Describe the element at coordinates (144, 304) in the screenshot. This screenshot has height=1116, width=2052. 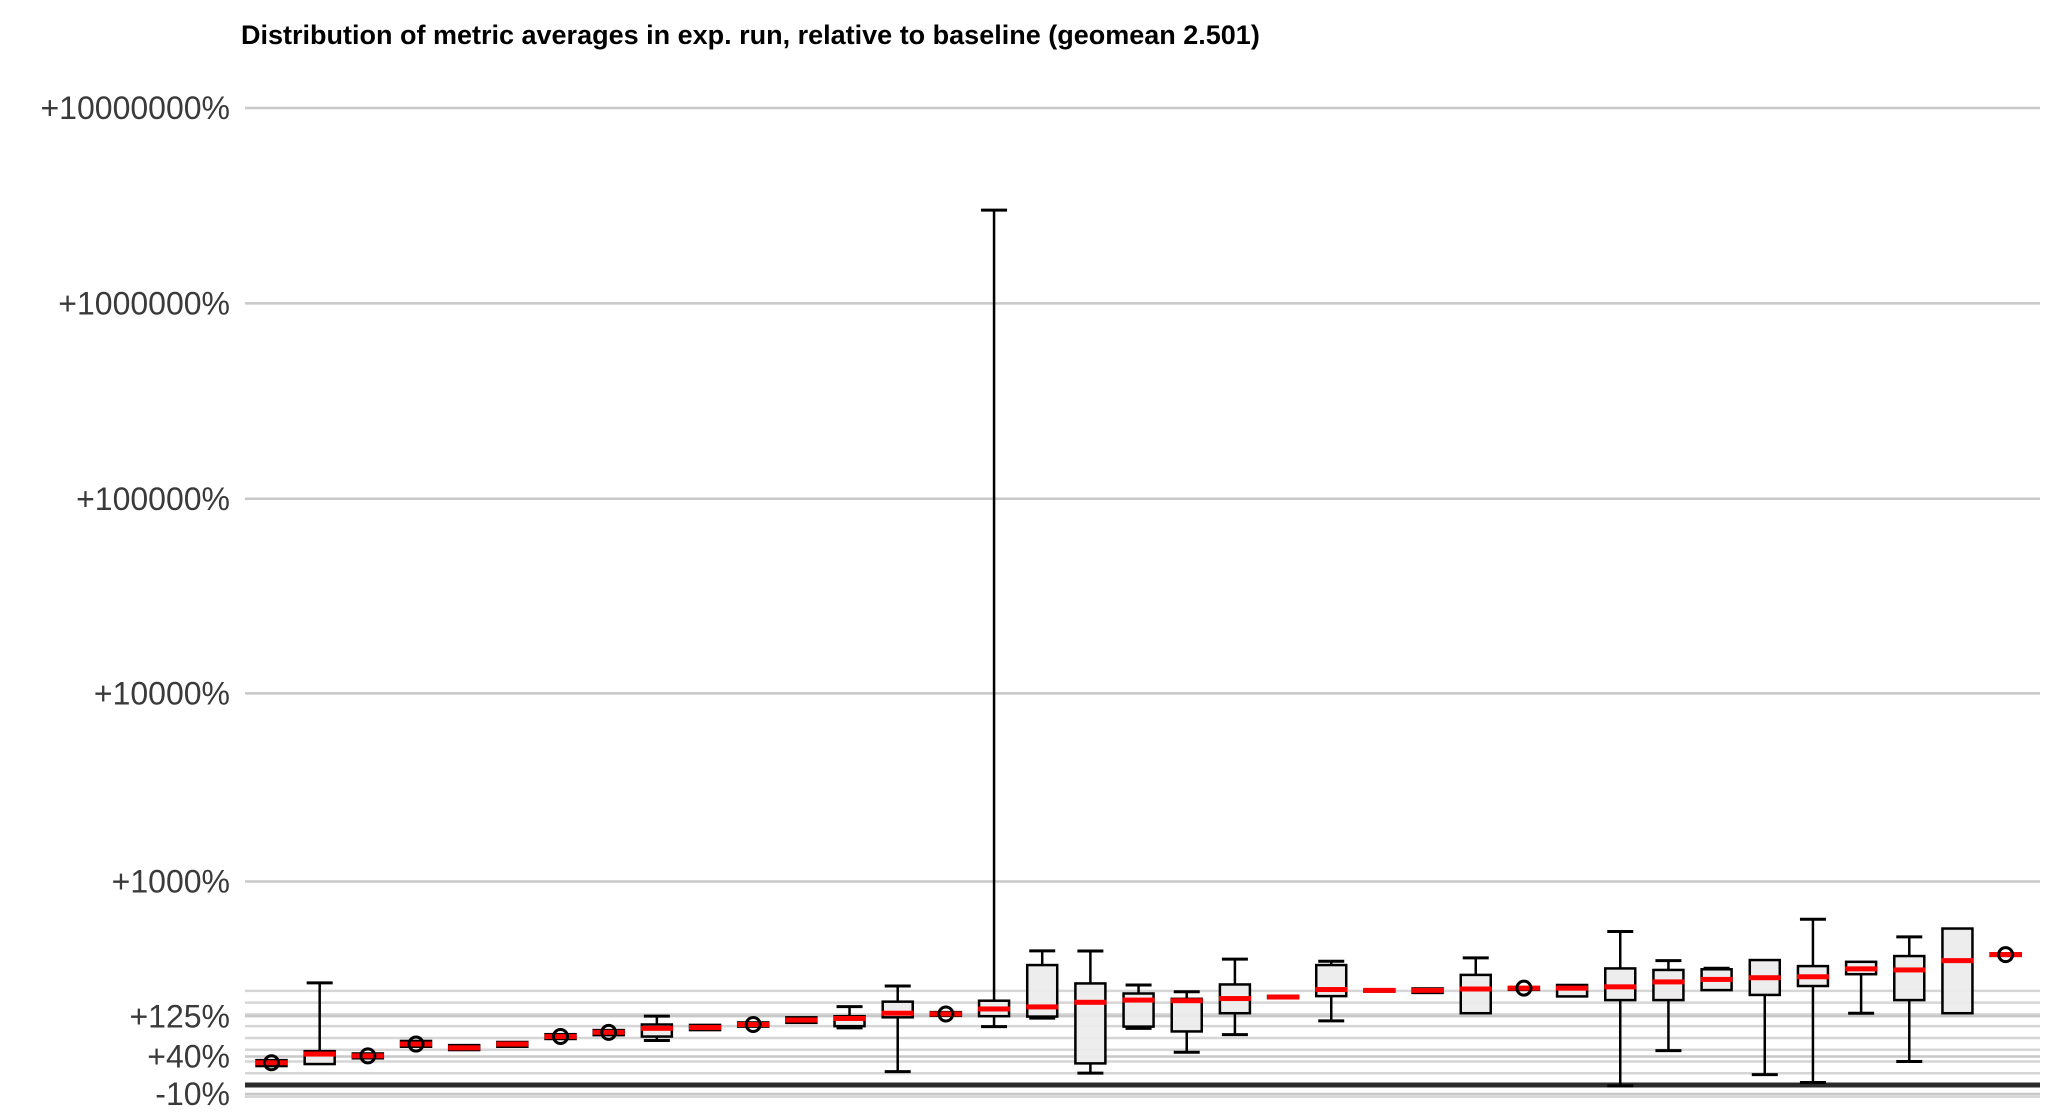
I see `y-tick-label: +1000000%` at that location.